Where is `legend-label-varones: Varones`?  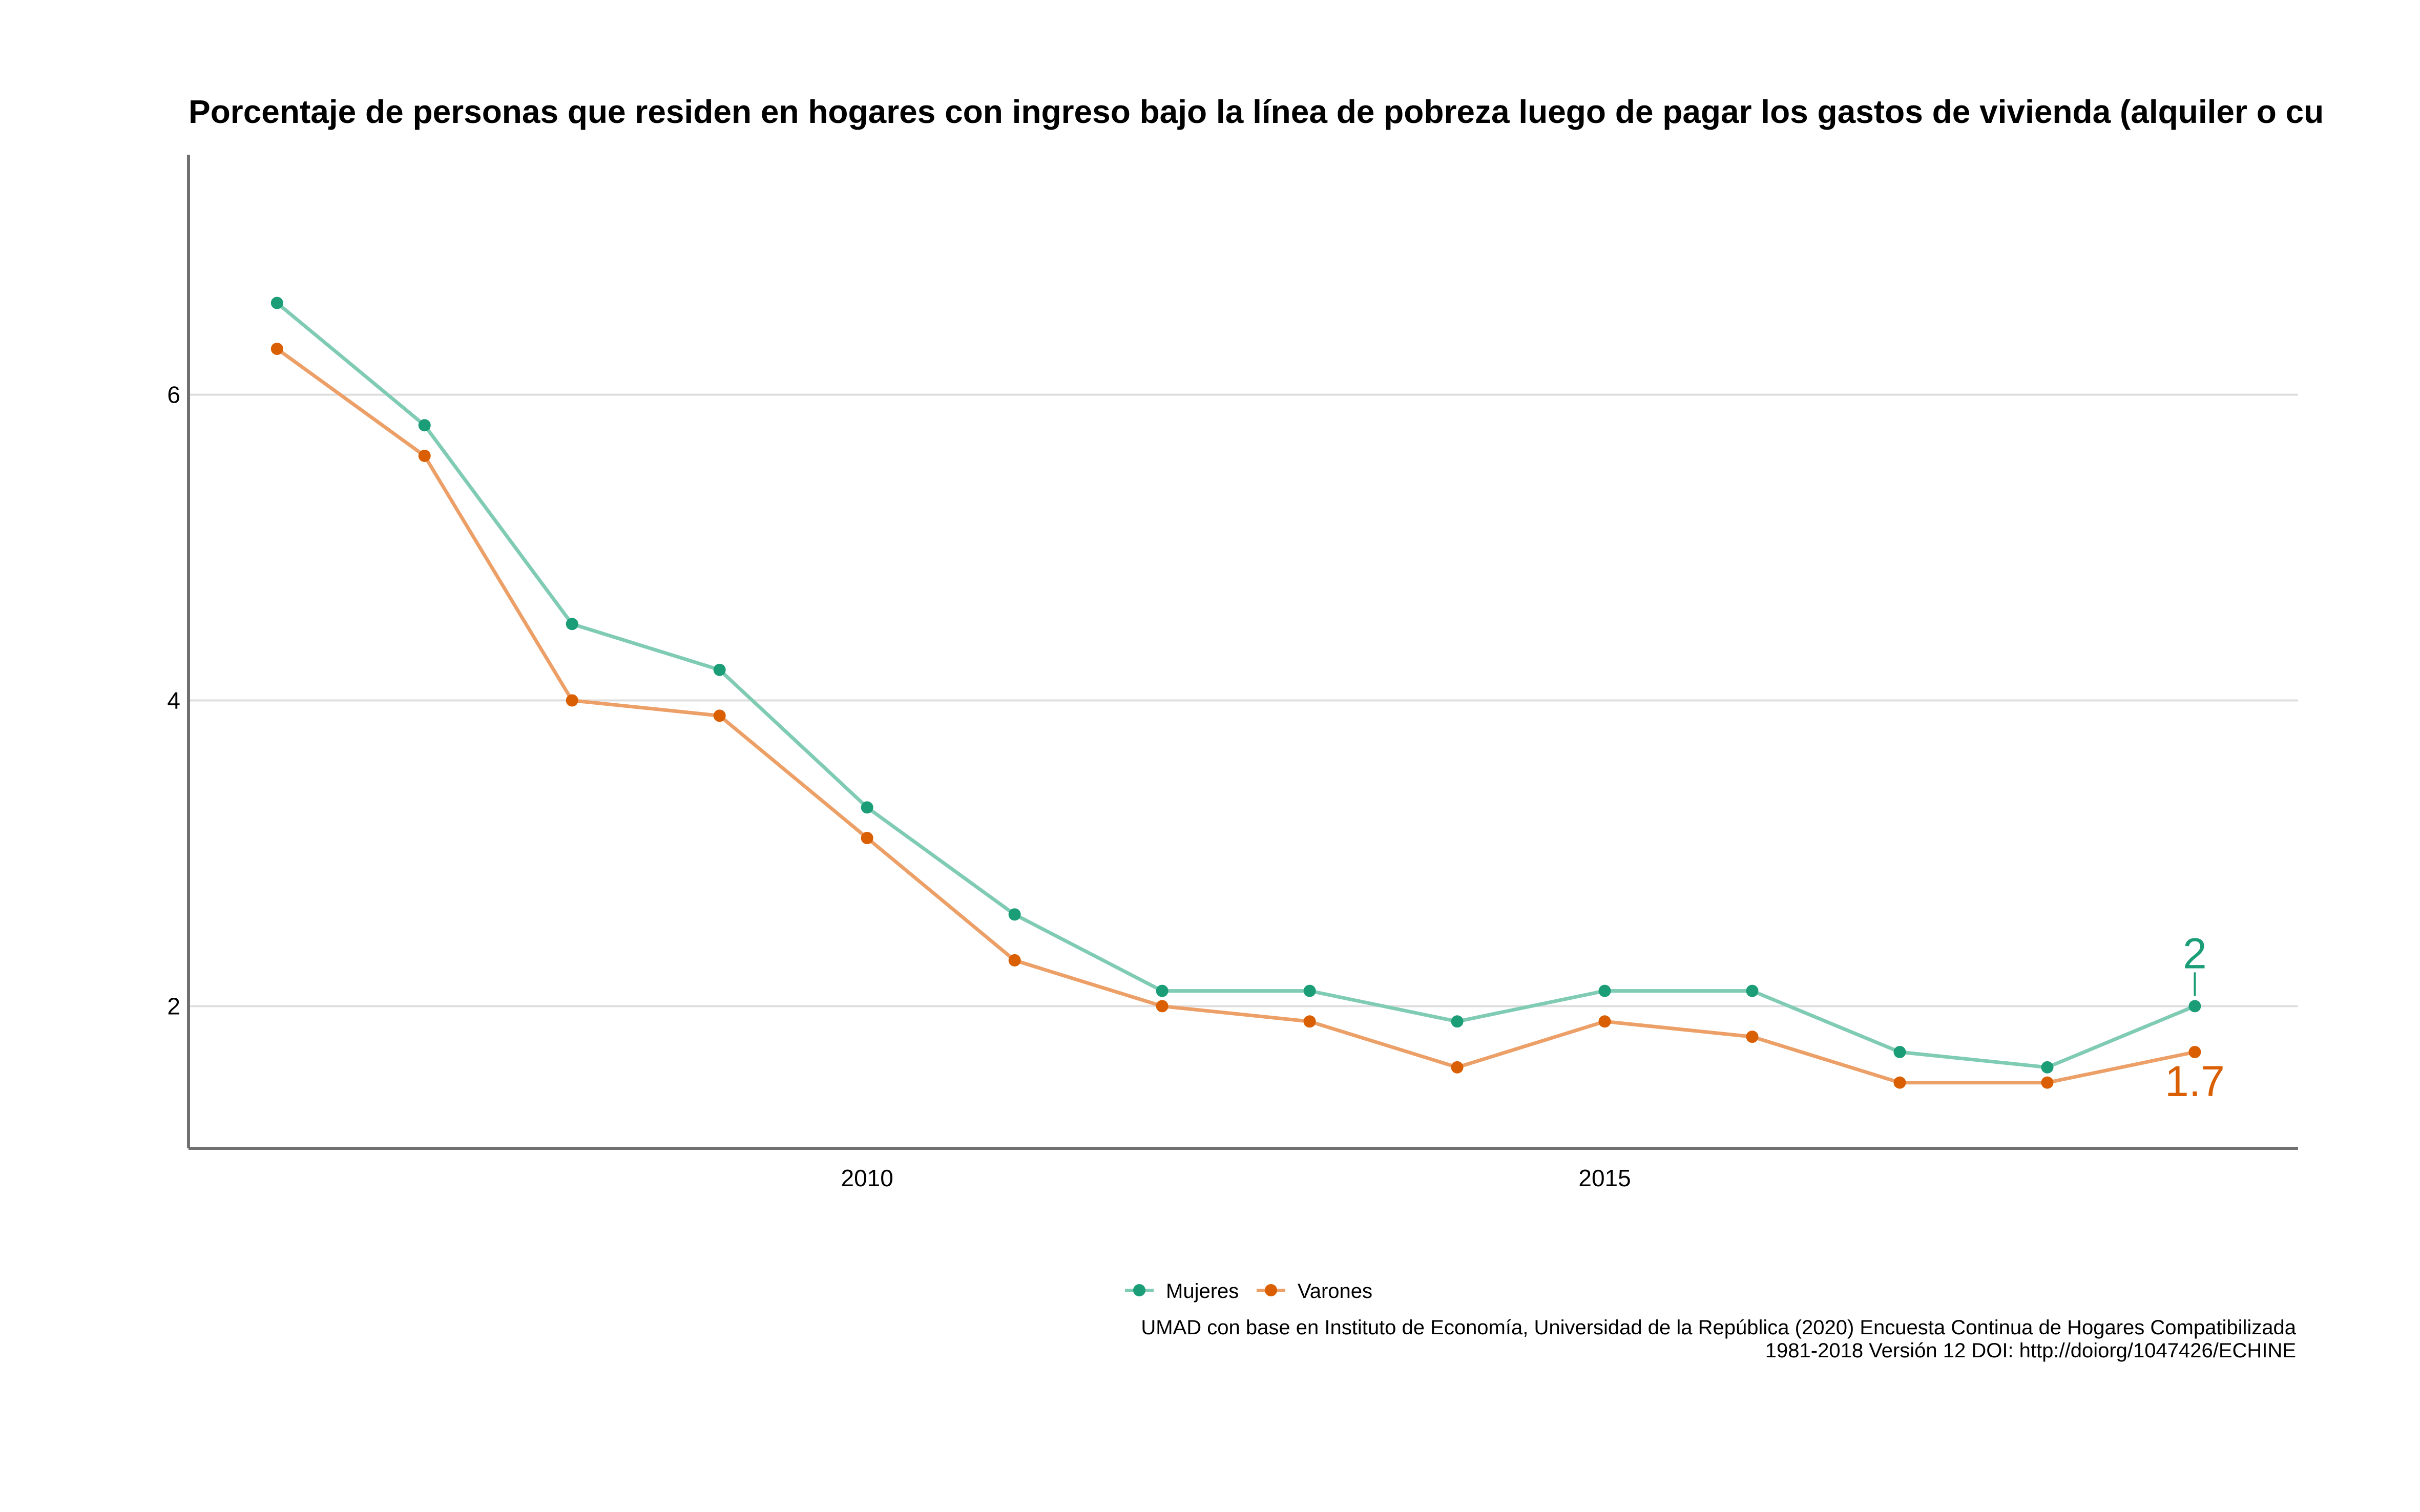 legend-label-varones: Varones is located at coordinates (1335, 1291).